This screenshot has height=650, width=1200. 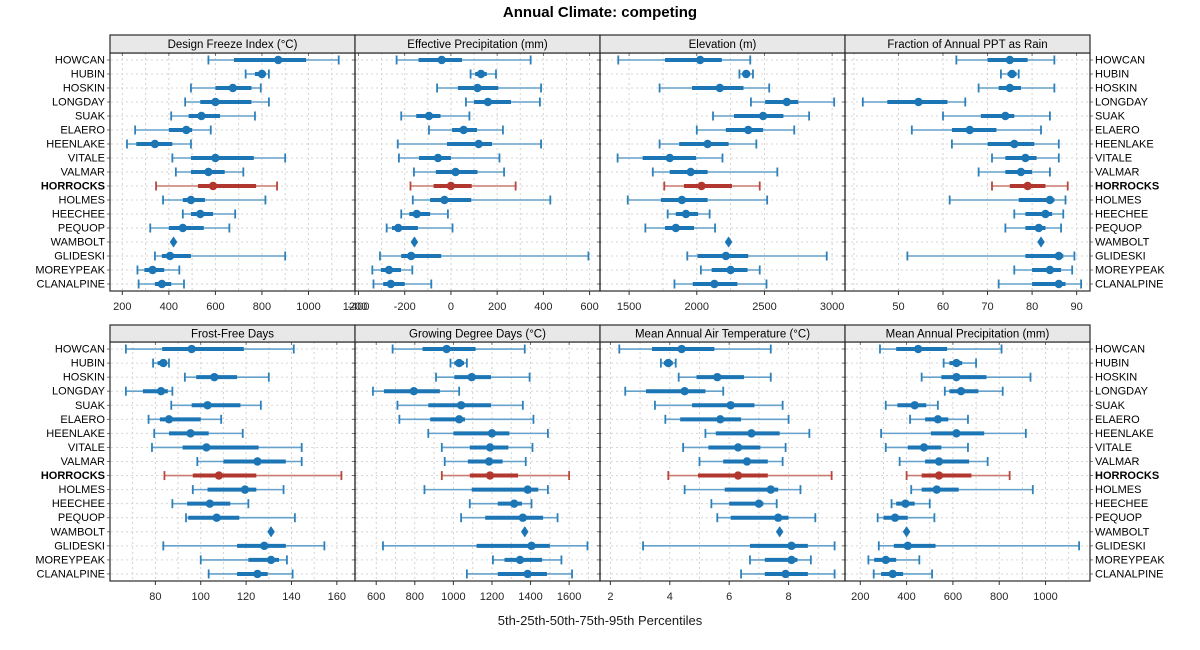 I want to click on site-label-left-glideski: GLIDESKI, so click(x=79, y=257).